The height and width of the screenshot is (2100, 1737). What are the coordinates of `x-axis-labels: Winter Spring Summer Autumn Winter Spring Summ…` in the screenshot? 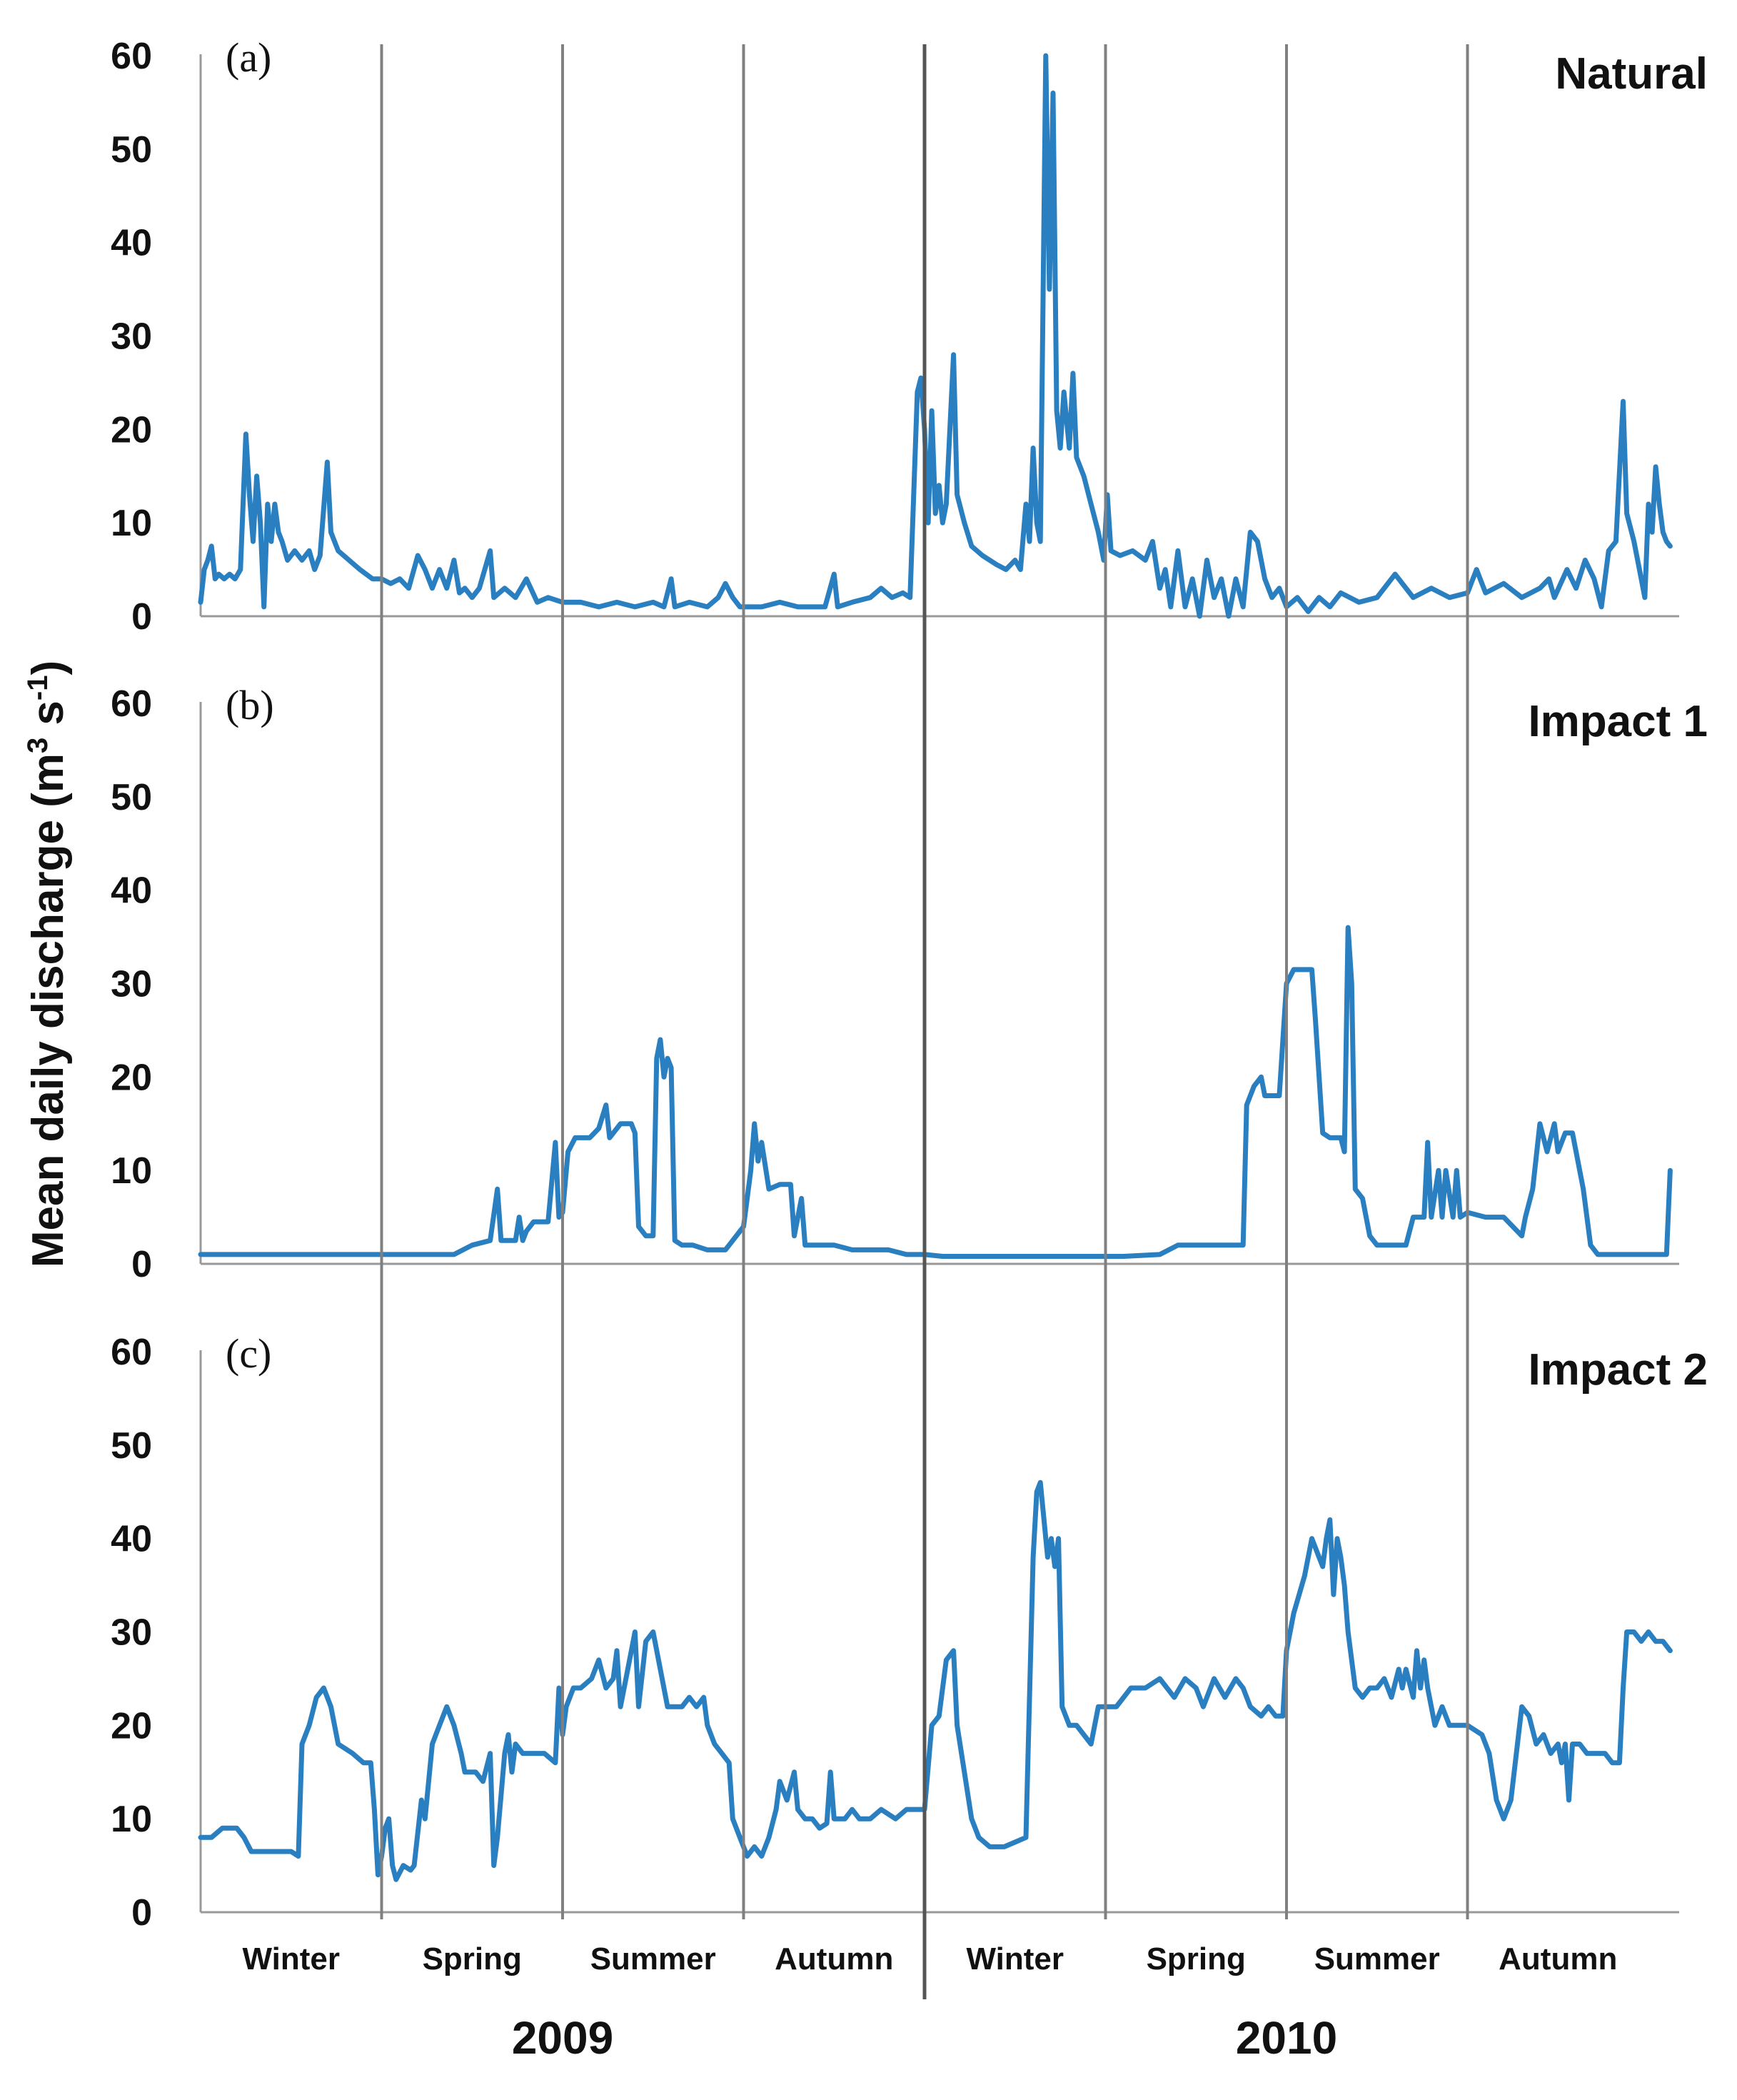 It's located at (930, 2002).